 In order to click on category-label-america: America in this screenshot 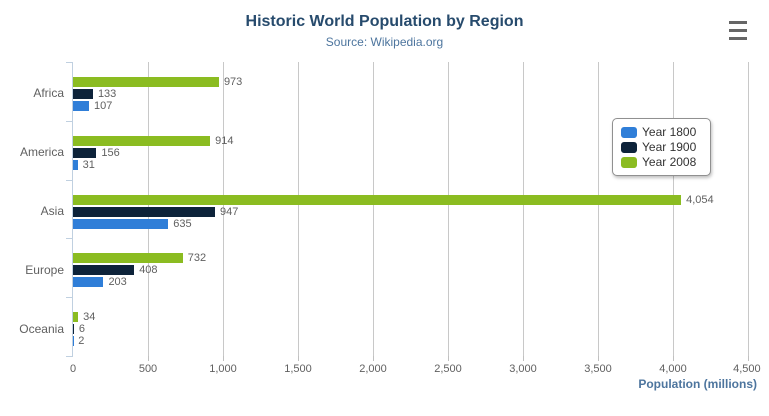, I will do `click(41, 152)`.